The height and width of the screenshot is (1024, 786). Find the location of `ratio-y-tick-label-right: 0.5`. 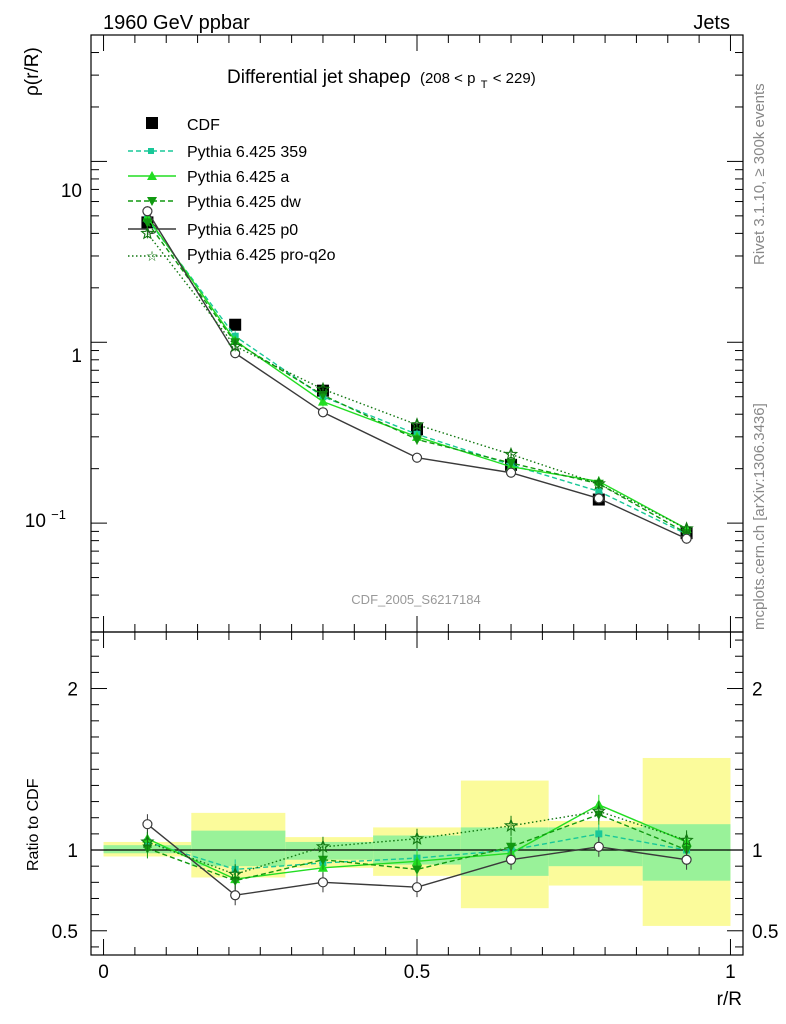

ratio-y-tick-label-right: 0.5 is located at coordinates (765, 932).